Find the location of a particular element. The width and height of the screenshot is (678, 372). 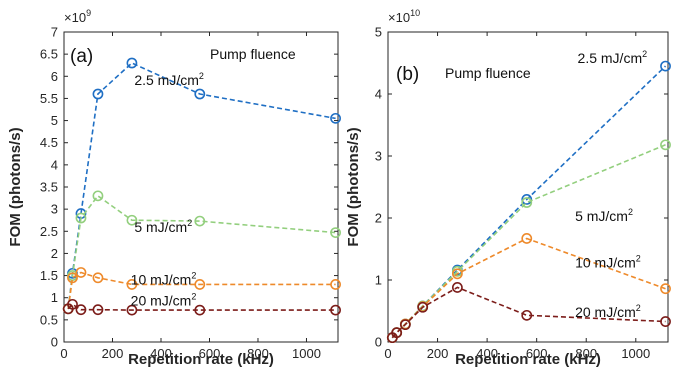

y-tick-label: 1.5 is located at coordinates (49, 275).